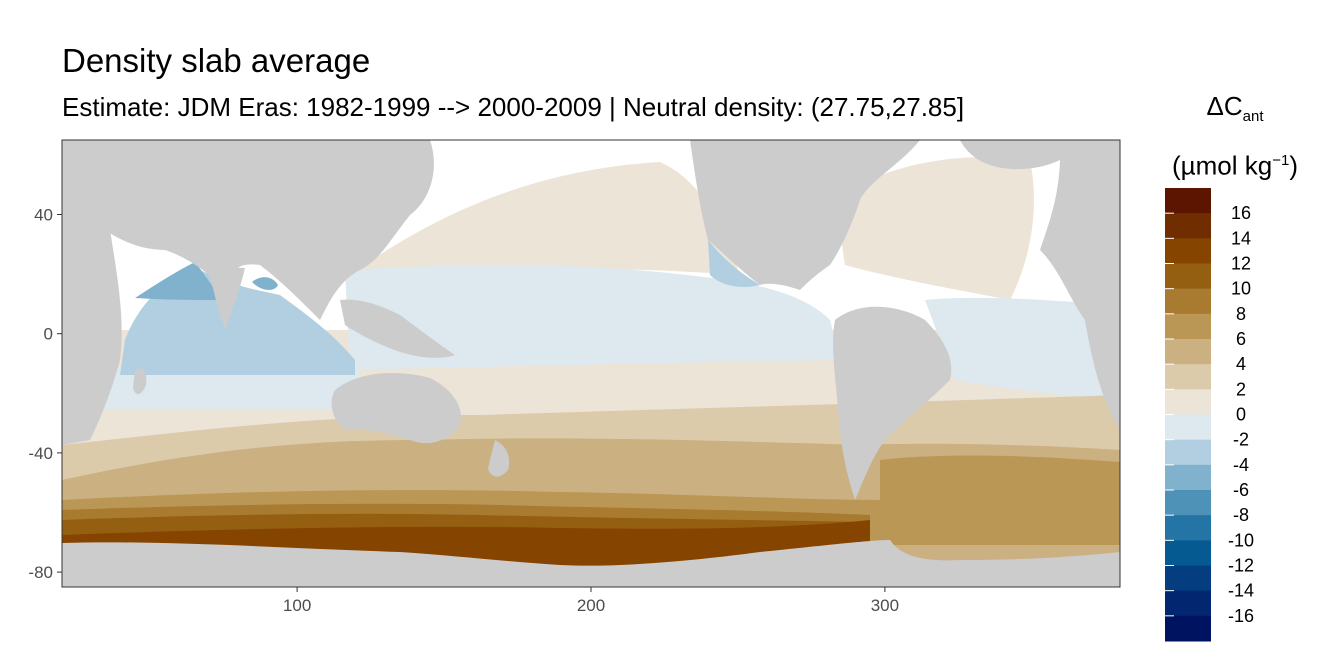 This screenshot has width=1344, height=672. What do you see at coordinates (1253, 117) in the screenshot?
I see `legend-label-sub: ant` at bounding box center [1253, 117].